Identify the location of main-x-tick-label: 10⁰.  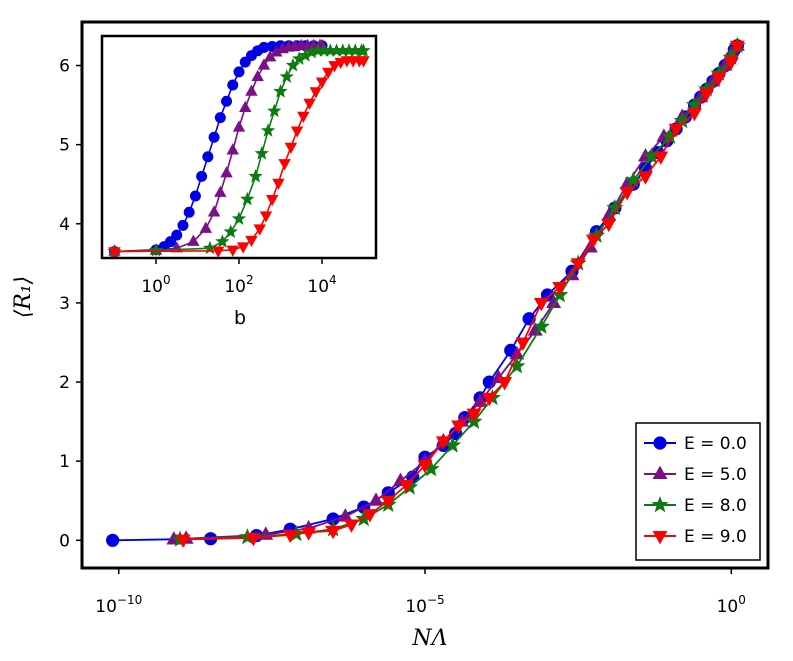
(731, 605).